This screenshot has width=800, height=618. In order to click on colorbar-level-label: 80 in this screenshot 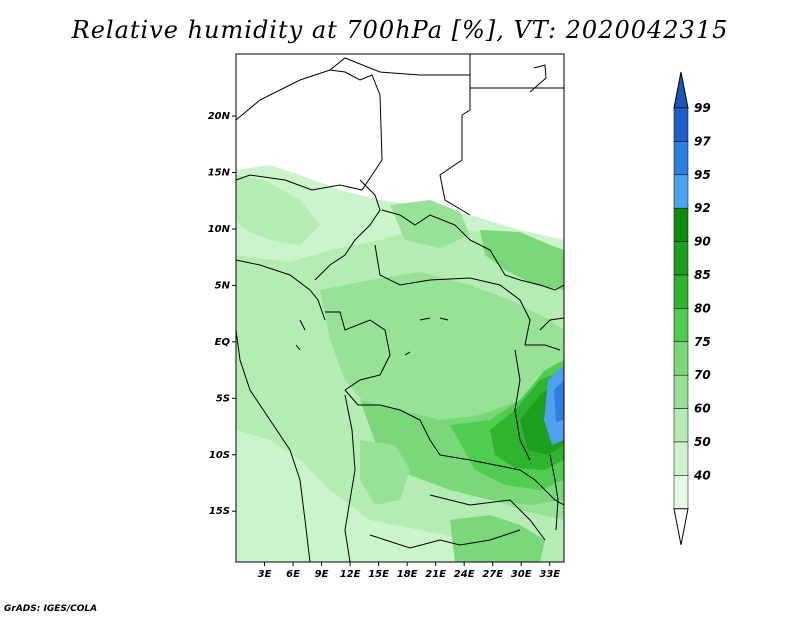, I will do `click(702, 308)`.